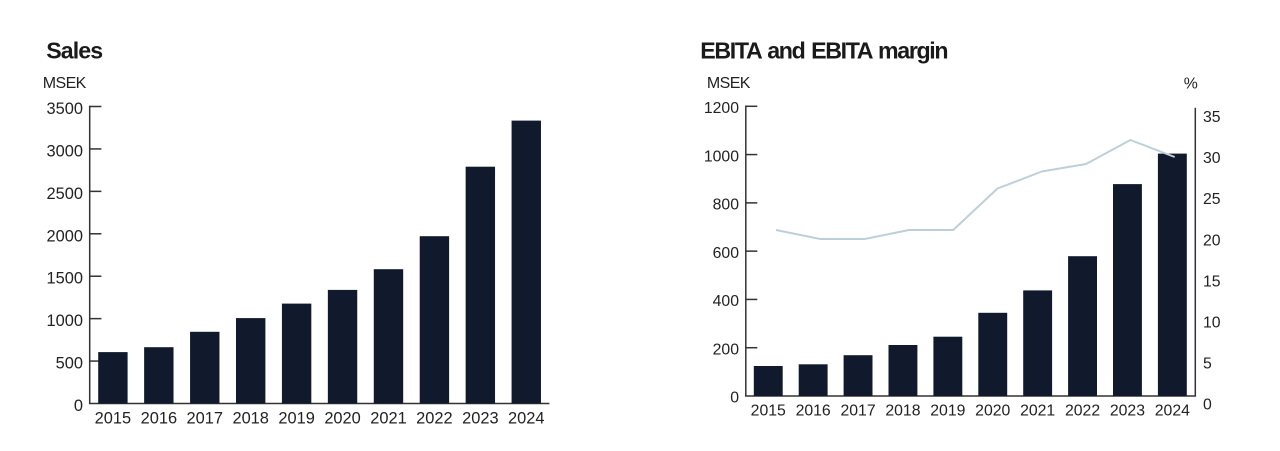  Describe the element at coordinates (65, 109) in the screenshot. I see `svg-text: 3500` at that location.